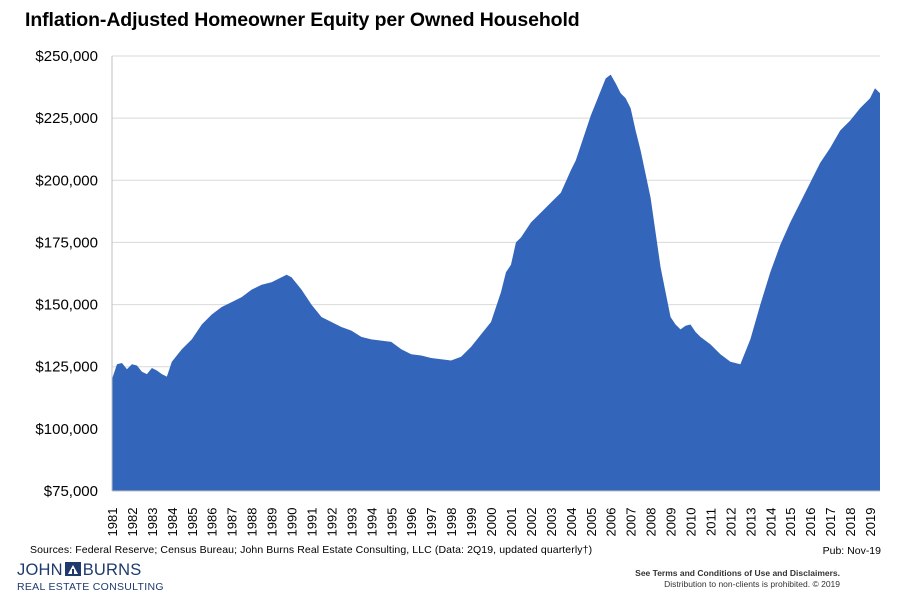 The image size is (897, 598). What do you see at coordinates (66, 180) in the screenshot?
I see `y-tick-label: $200,000` at bounding box center [66, 180].